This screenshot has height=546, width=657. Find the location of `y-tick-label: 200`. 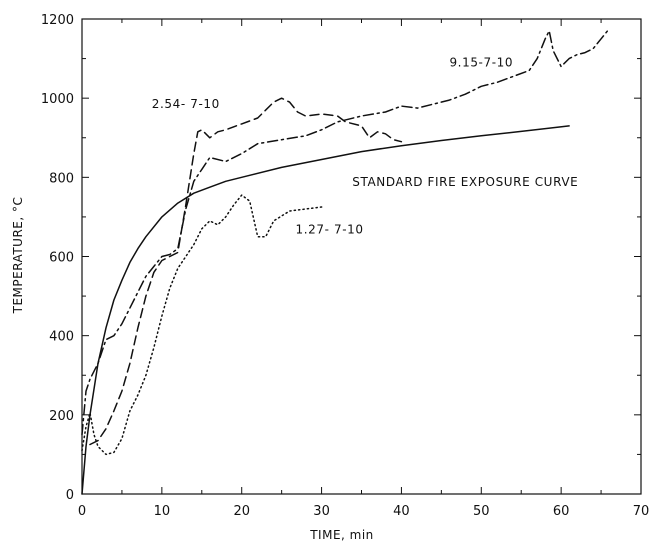

y-tick-label: 200 is located at coordinates (61, 416).